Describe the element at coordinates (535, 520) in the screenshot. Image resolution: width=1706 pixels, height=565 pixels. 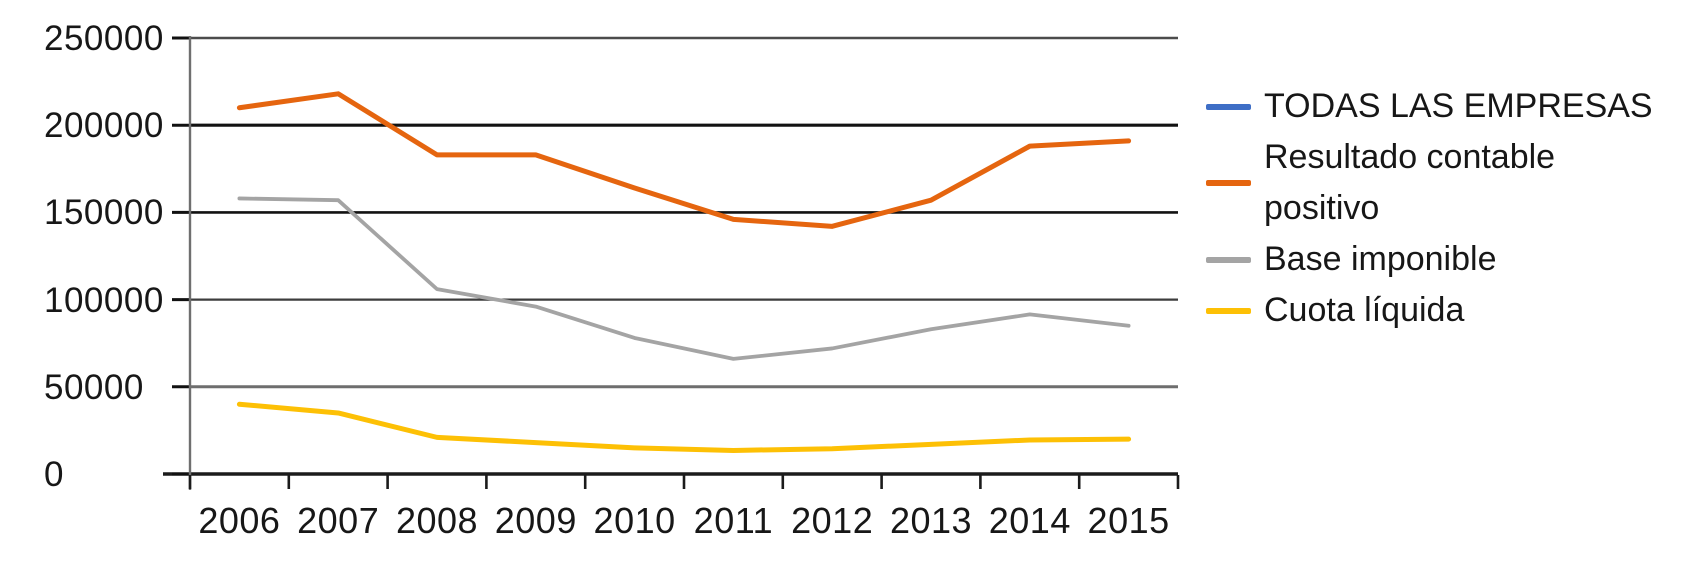
I see `x-tick-label: 2009` at that location.